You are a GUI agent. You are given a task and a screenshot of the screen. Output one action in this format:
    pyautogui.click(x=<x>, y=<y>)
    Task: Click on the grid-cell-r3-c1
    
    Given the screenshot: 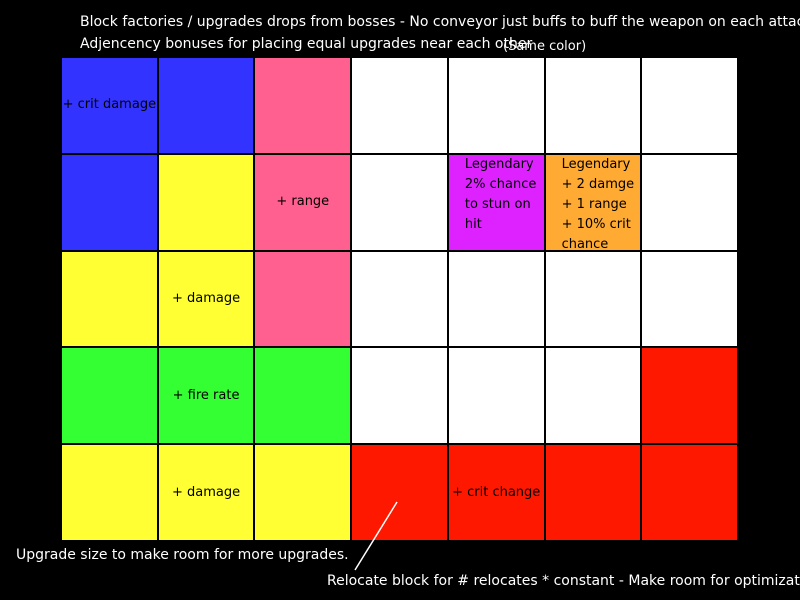 What is the action you would take?
    pyautogui.click(x=109, y=299)
    